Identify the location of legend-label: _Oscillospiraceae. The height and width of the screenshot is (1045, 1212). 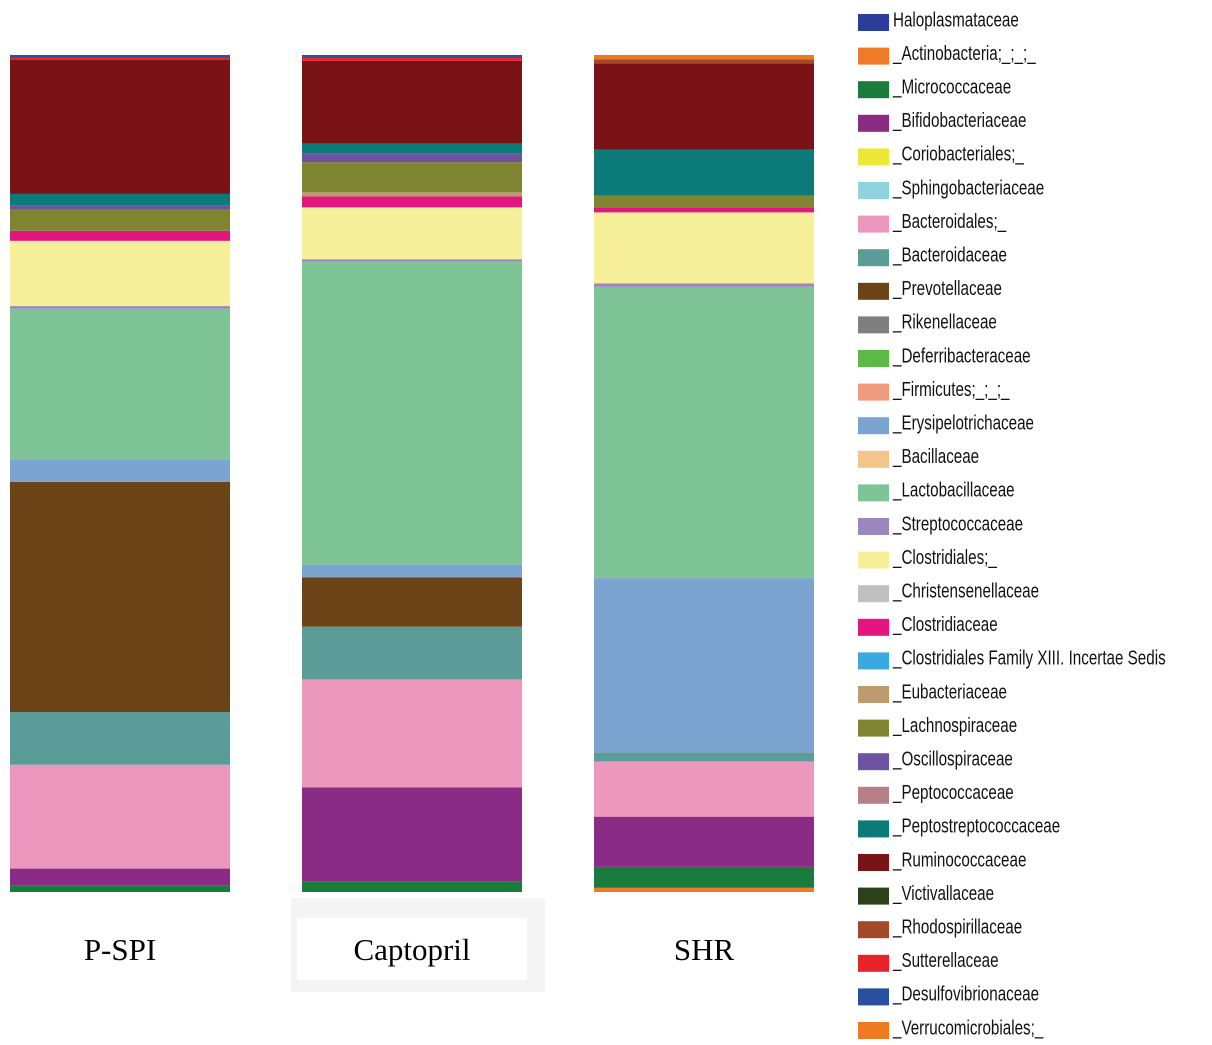
(952, 759).